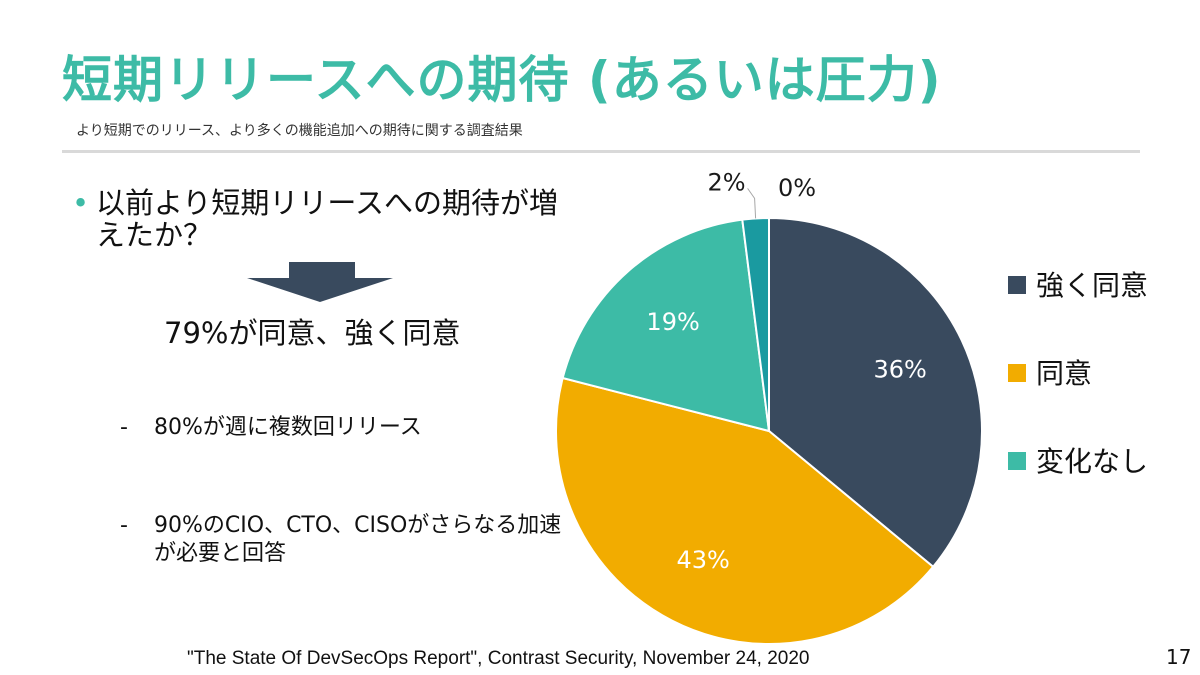 This screenshot has height=675, width=1200. Describe the element at coordinates (288, 427) in the screenshot. I see `sub-item-text: 80%が週に複数回リリース` at that location.